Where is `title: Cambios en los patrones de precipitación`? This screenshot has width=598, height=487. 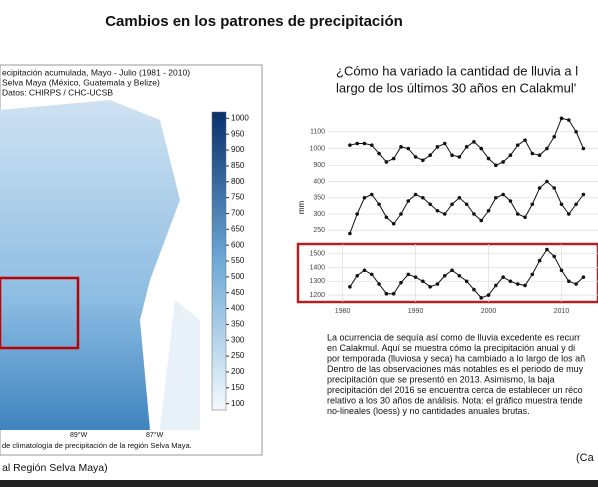 title: Cambios en los patrones de precipitación is located at coordinates (254, 21).